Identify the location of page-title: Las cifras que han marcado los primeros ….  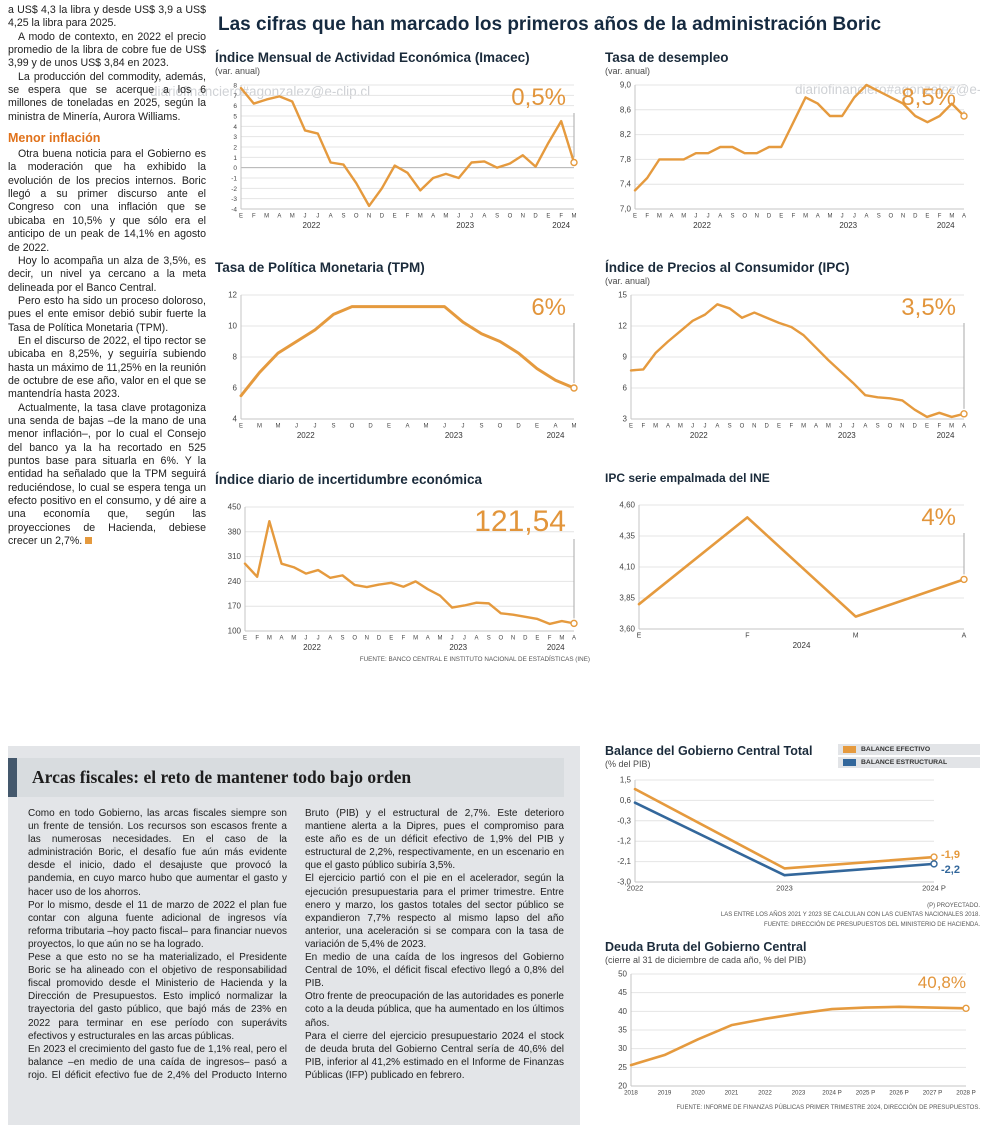
(550, 24).